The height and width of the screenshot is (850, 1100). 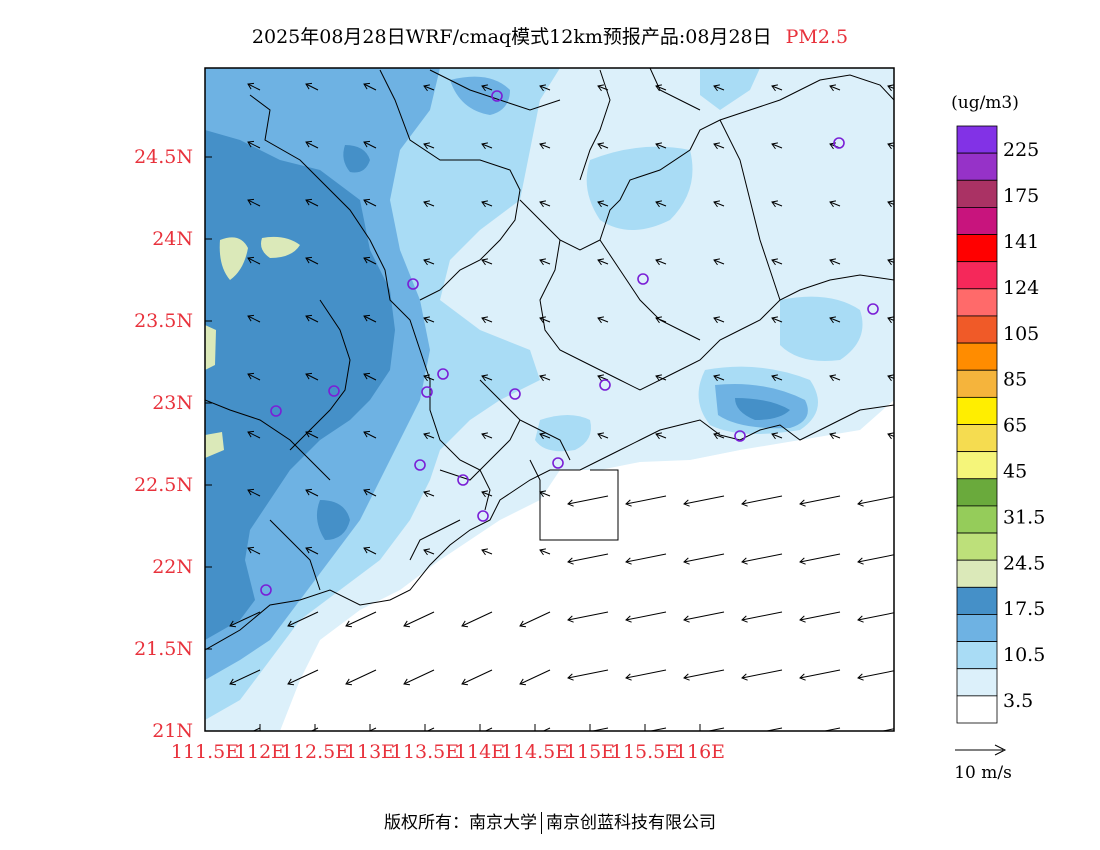 What do you see at coordinates (315, 752) in the screenshot?
I see `lon-tick-label: 112.5E` at bounding box center [315, 752].